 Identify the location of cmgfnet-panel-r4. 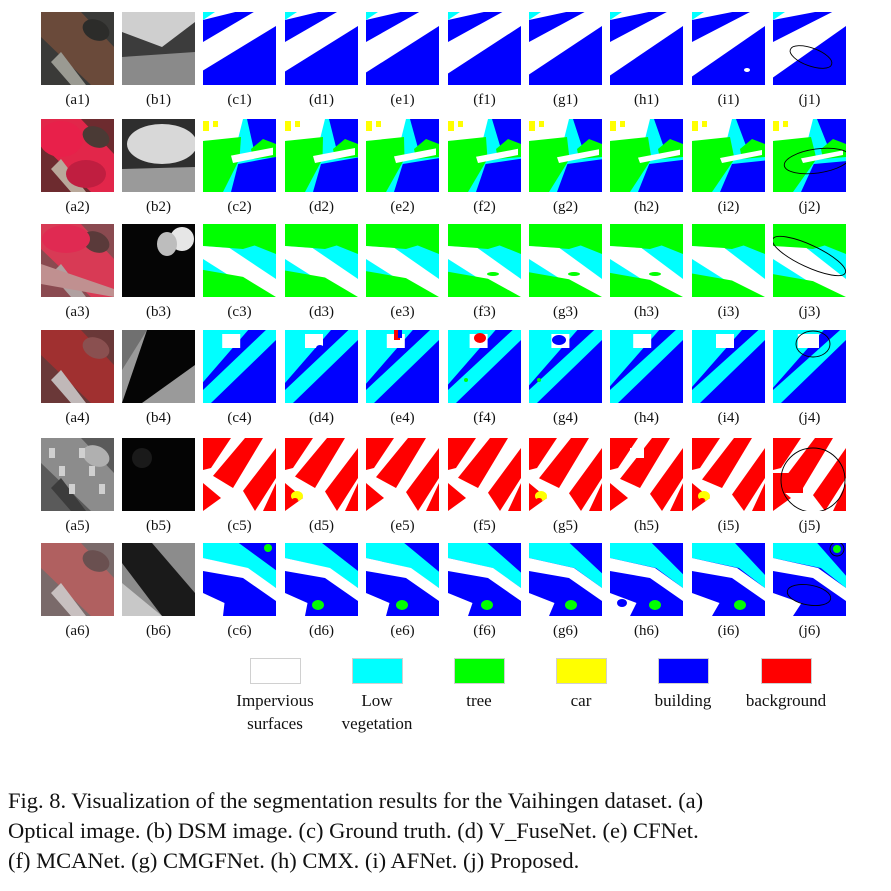
(565, 366).